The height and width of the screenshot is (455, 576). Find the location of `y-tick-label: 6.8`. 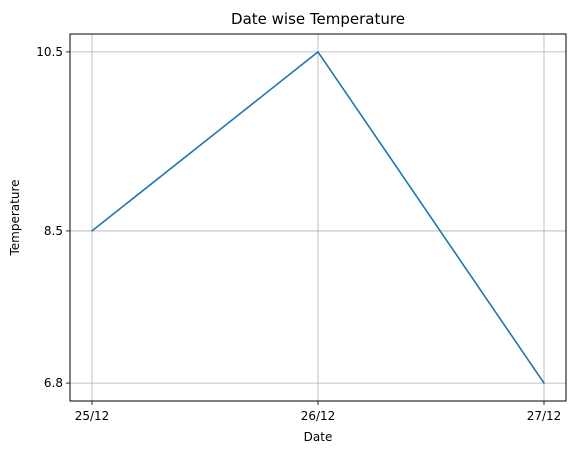

y-tick-label: 6.8 is located at coordinates (53, 383).